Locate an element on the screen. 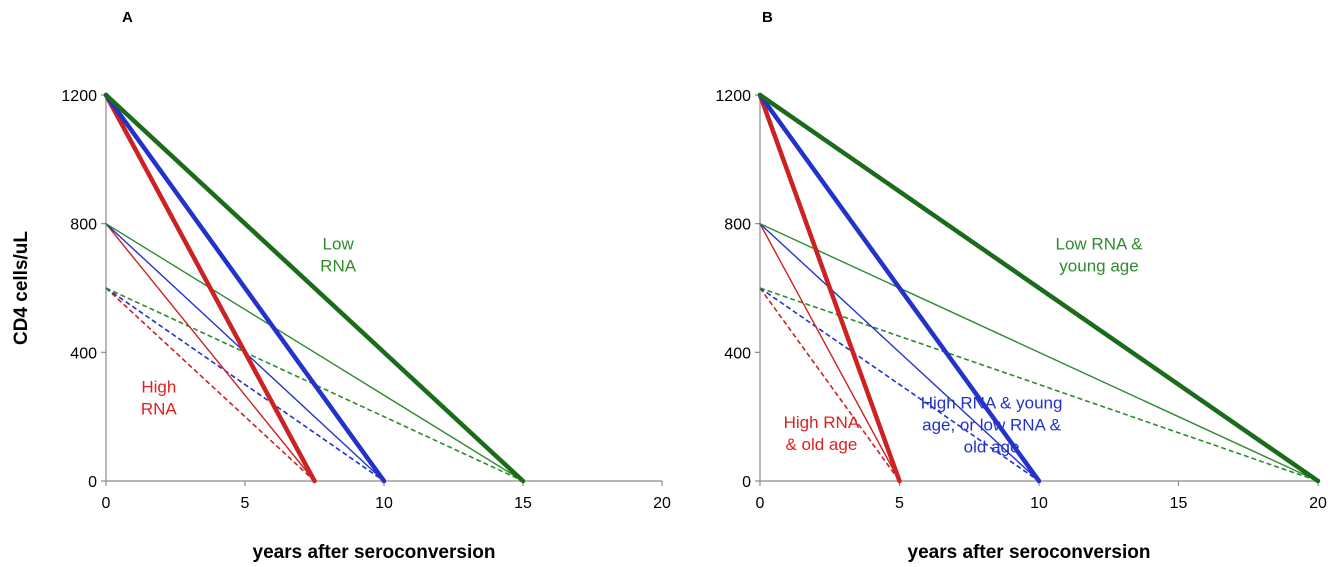 The image size is (1332, 567). annotation: High RNA & old age is located at coordinates (822, 433).